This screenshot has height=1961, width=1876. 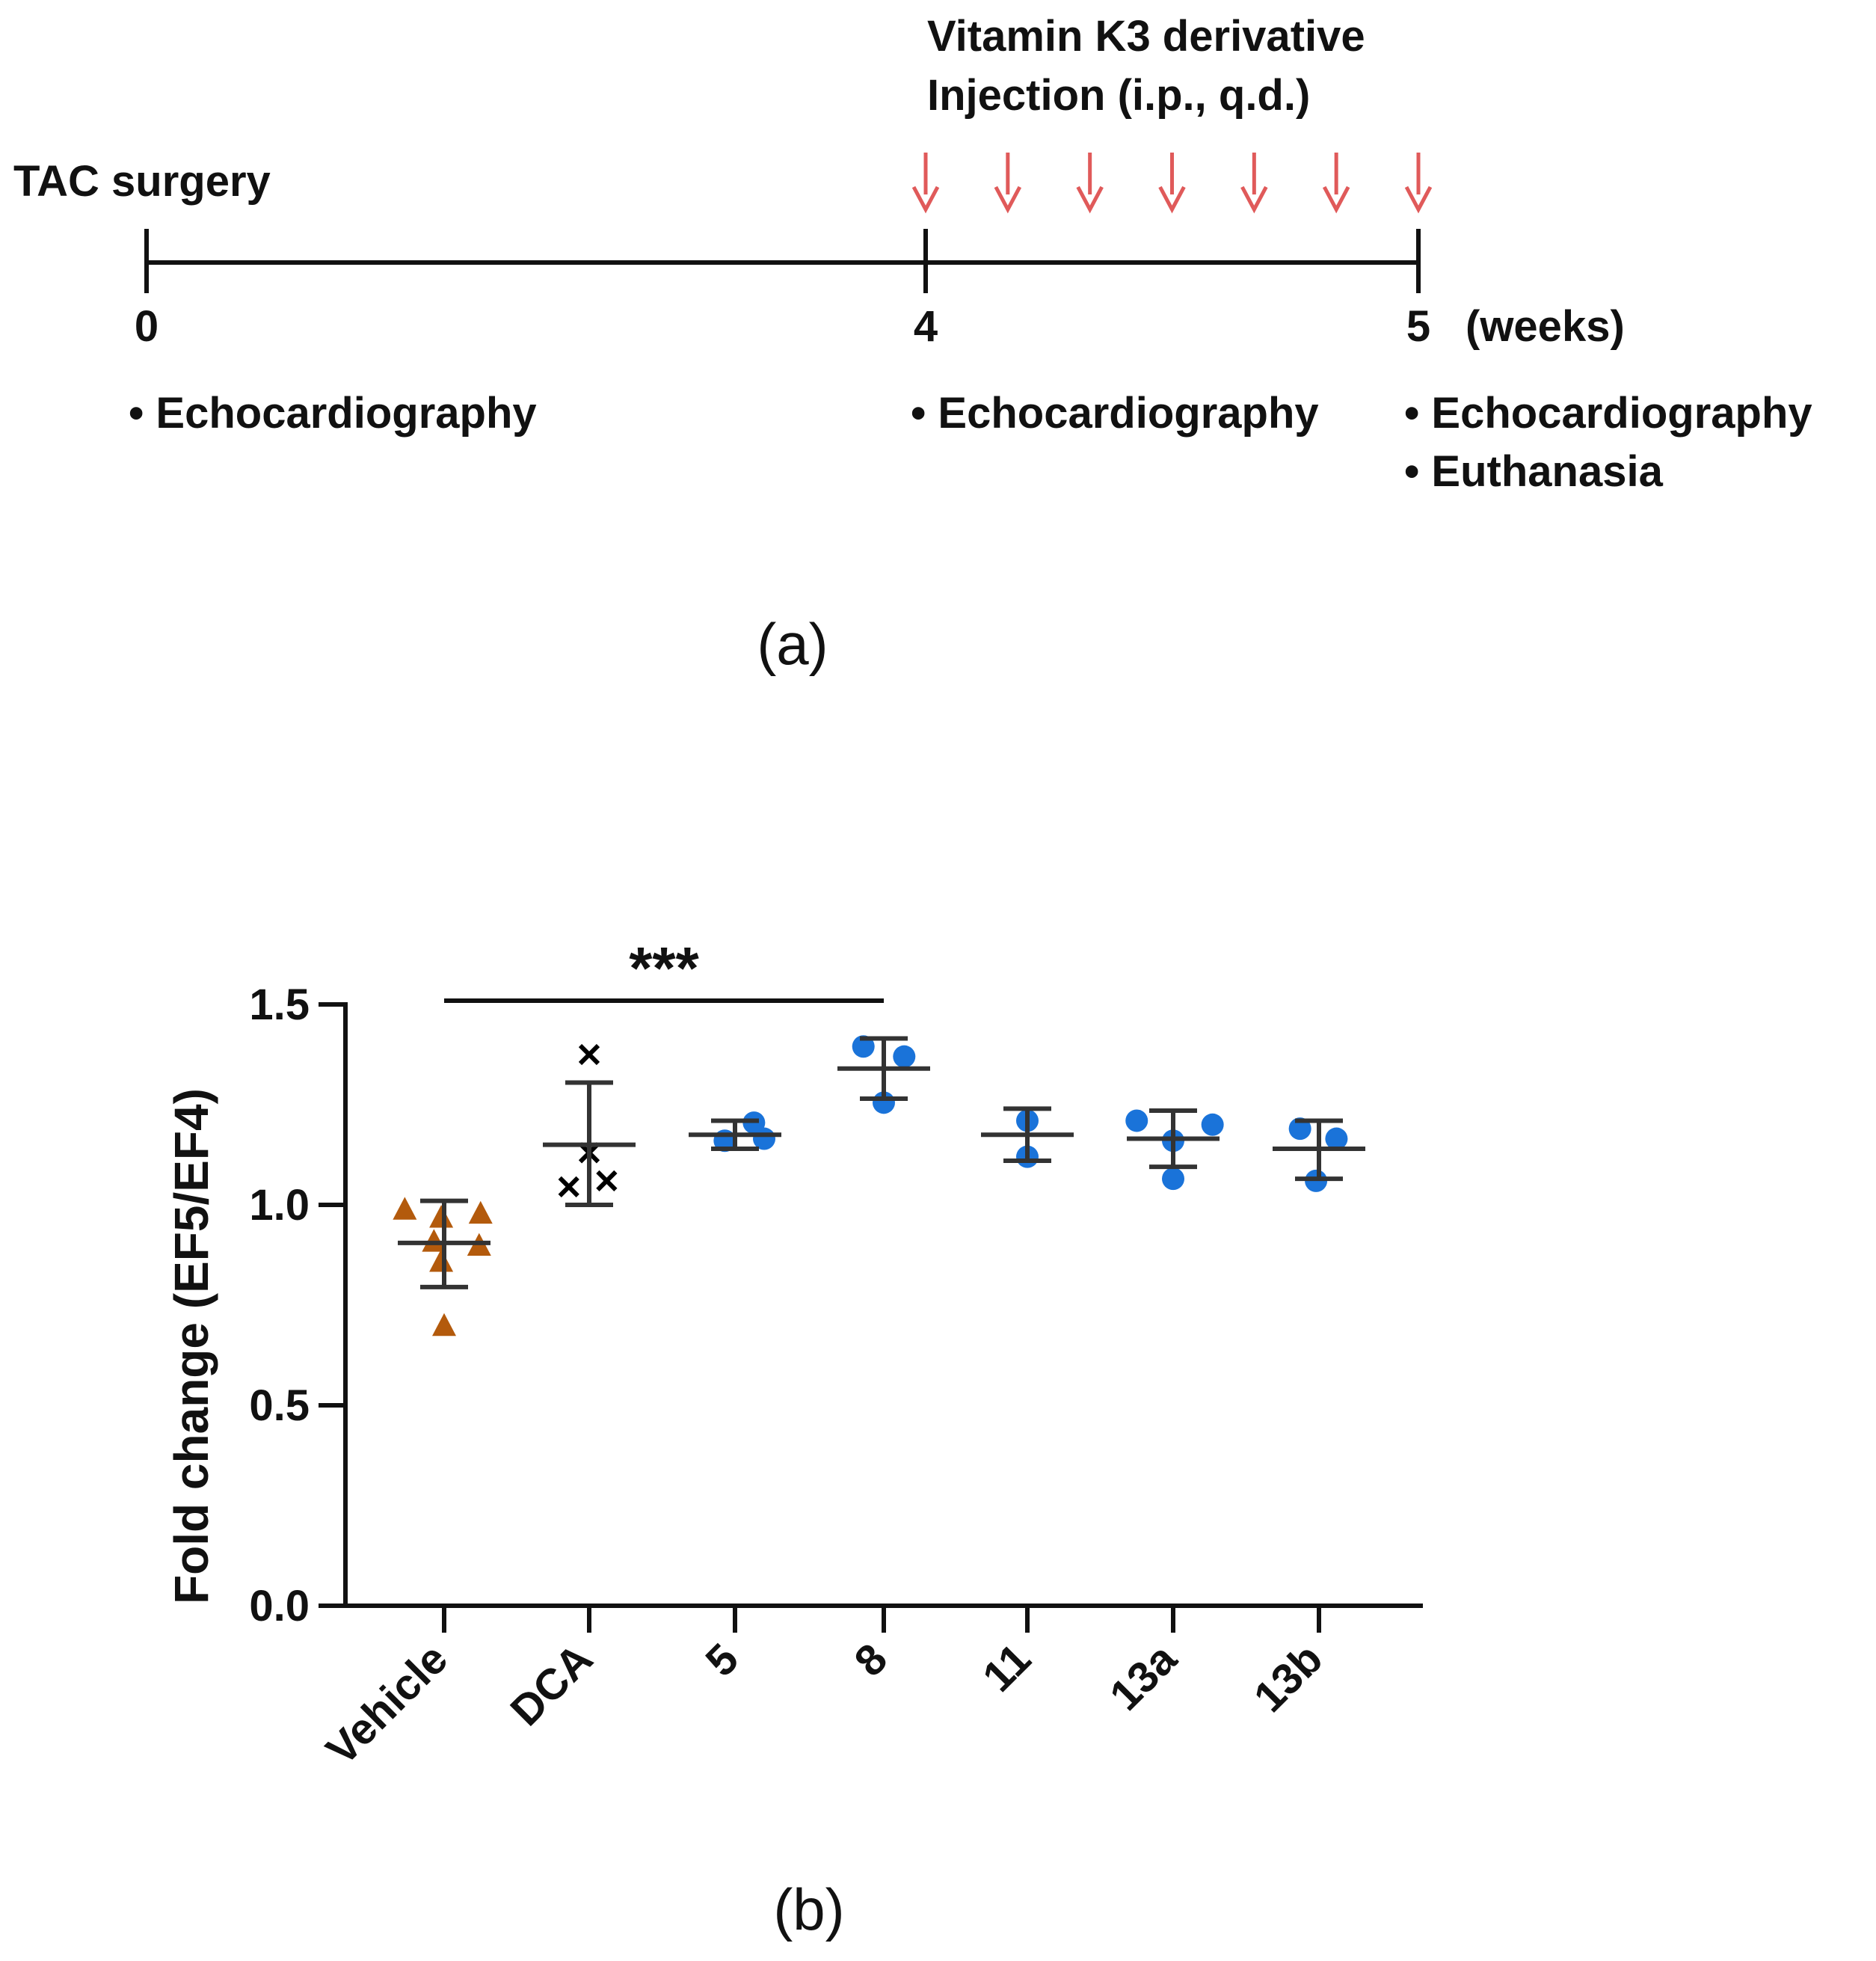 What do you see at coordinates (1608, 414) in the screenshot?
I see `event-week5-echocardiography: • Echocardiography` at bounding box center [1608, 414].